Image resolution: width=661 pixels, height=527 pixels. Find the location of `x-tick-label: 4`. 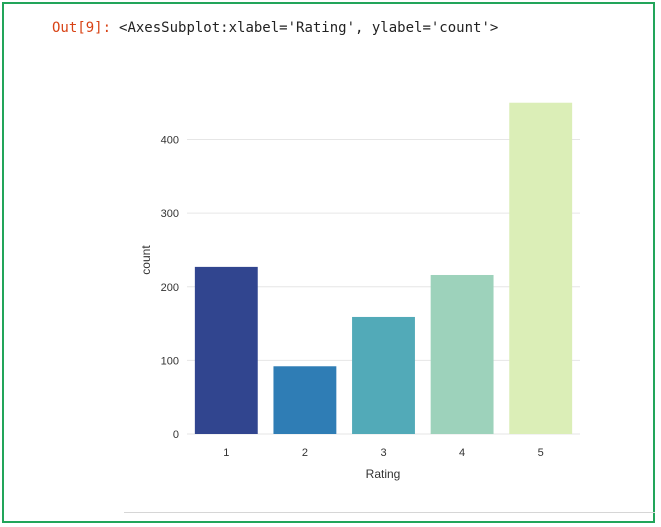

x-tick-label: 4 is located at coordinates (462, 453).